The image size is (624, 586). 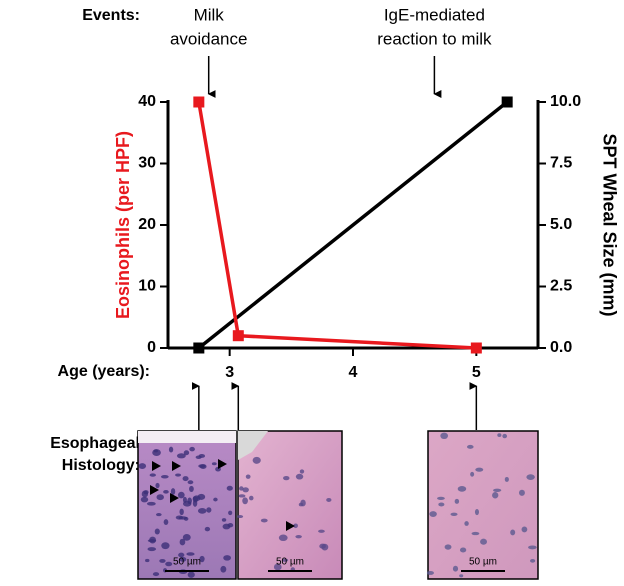 What do you see at coordinates (151, 347) in the screenshot?
I see `y-tick-label: 0` at bounding box center [151, 347].